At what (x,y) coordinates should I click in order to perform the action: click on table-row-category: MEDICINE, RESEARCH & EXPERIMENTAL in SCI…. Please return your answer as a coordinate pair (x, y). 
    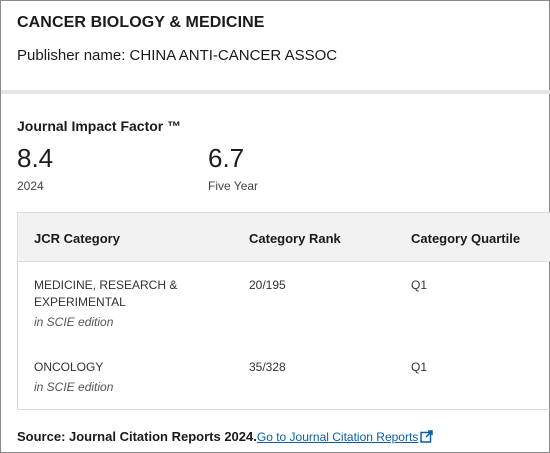
    Looking at the image, I should click on (124, 304).